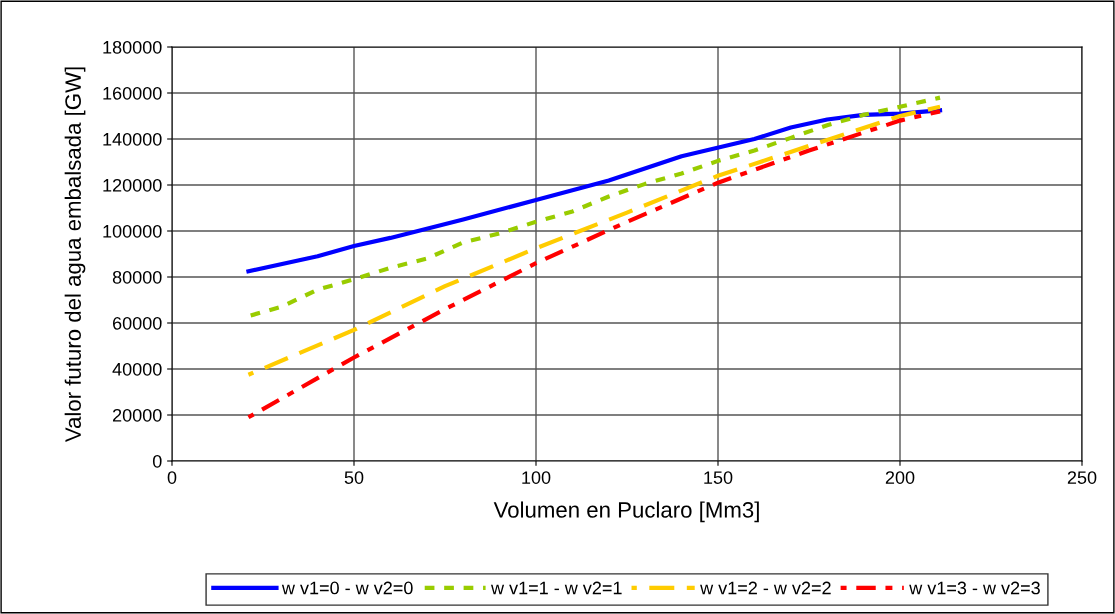 This screenshot has height=614, width=1115. What do you see at coordinates (75, 255) in the screenshot?
I see `y-axis-title: Valor futuro del agua embalsada [GW]` at bounding box center [75, 255].